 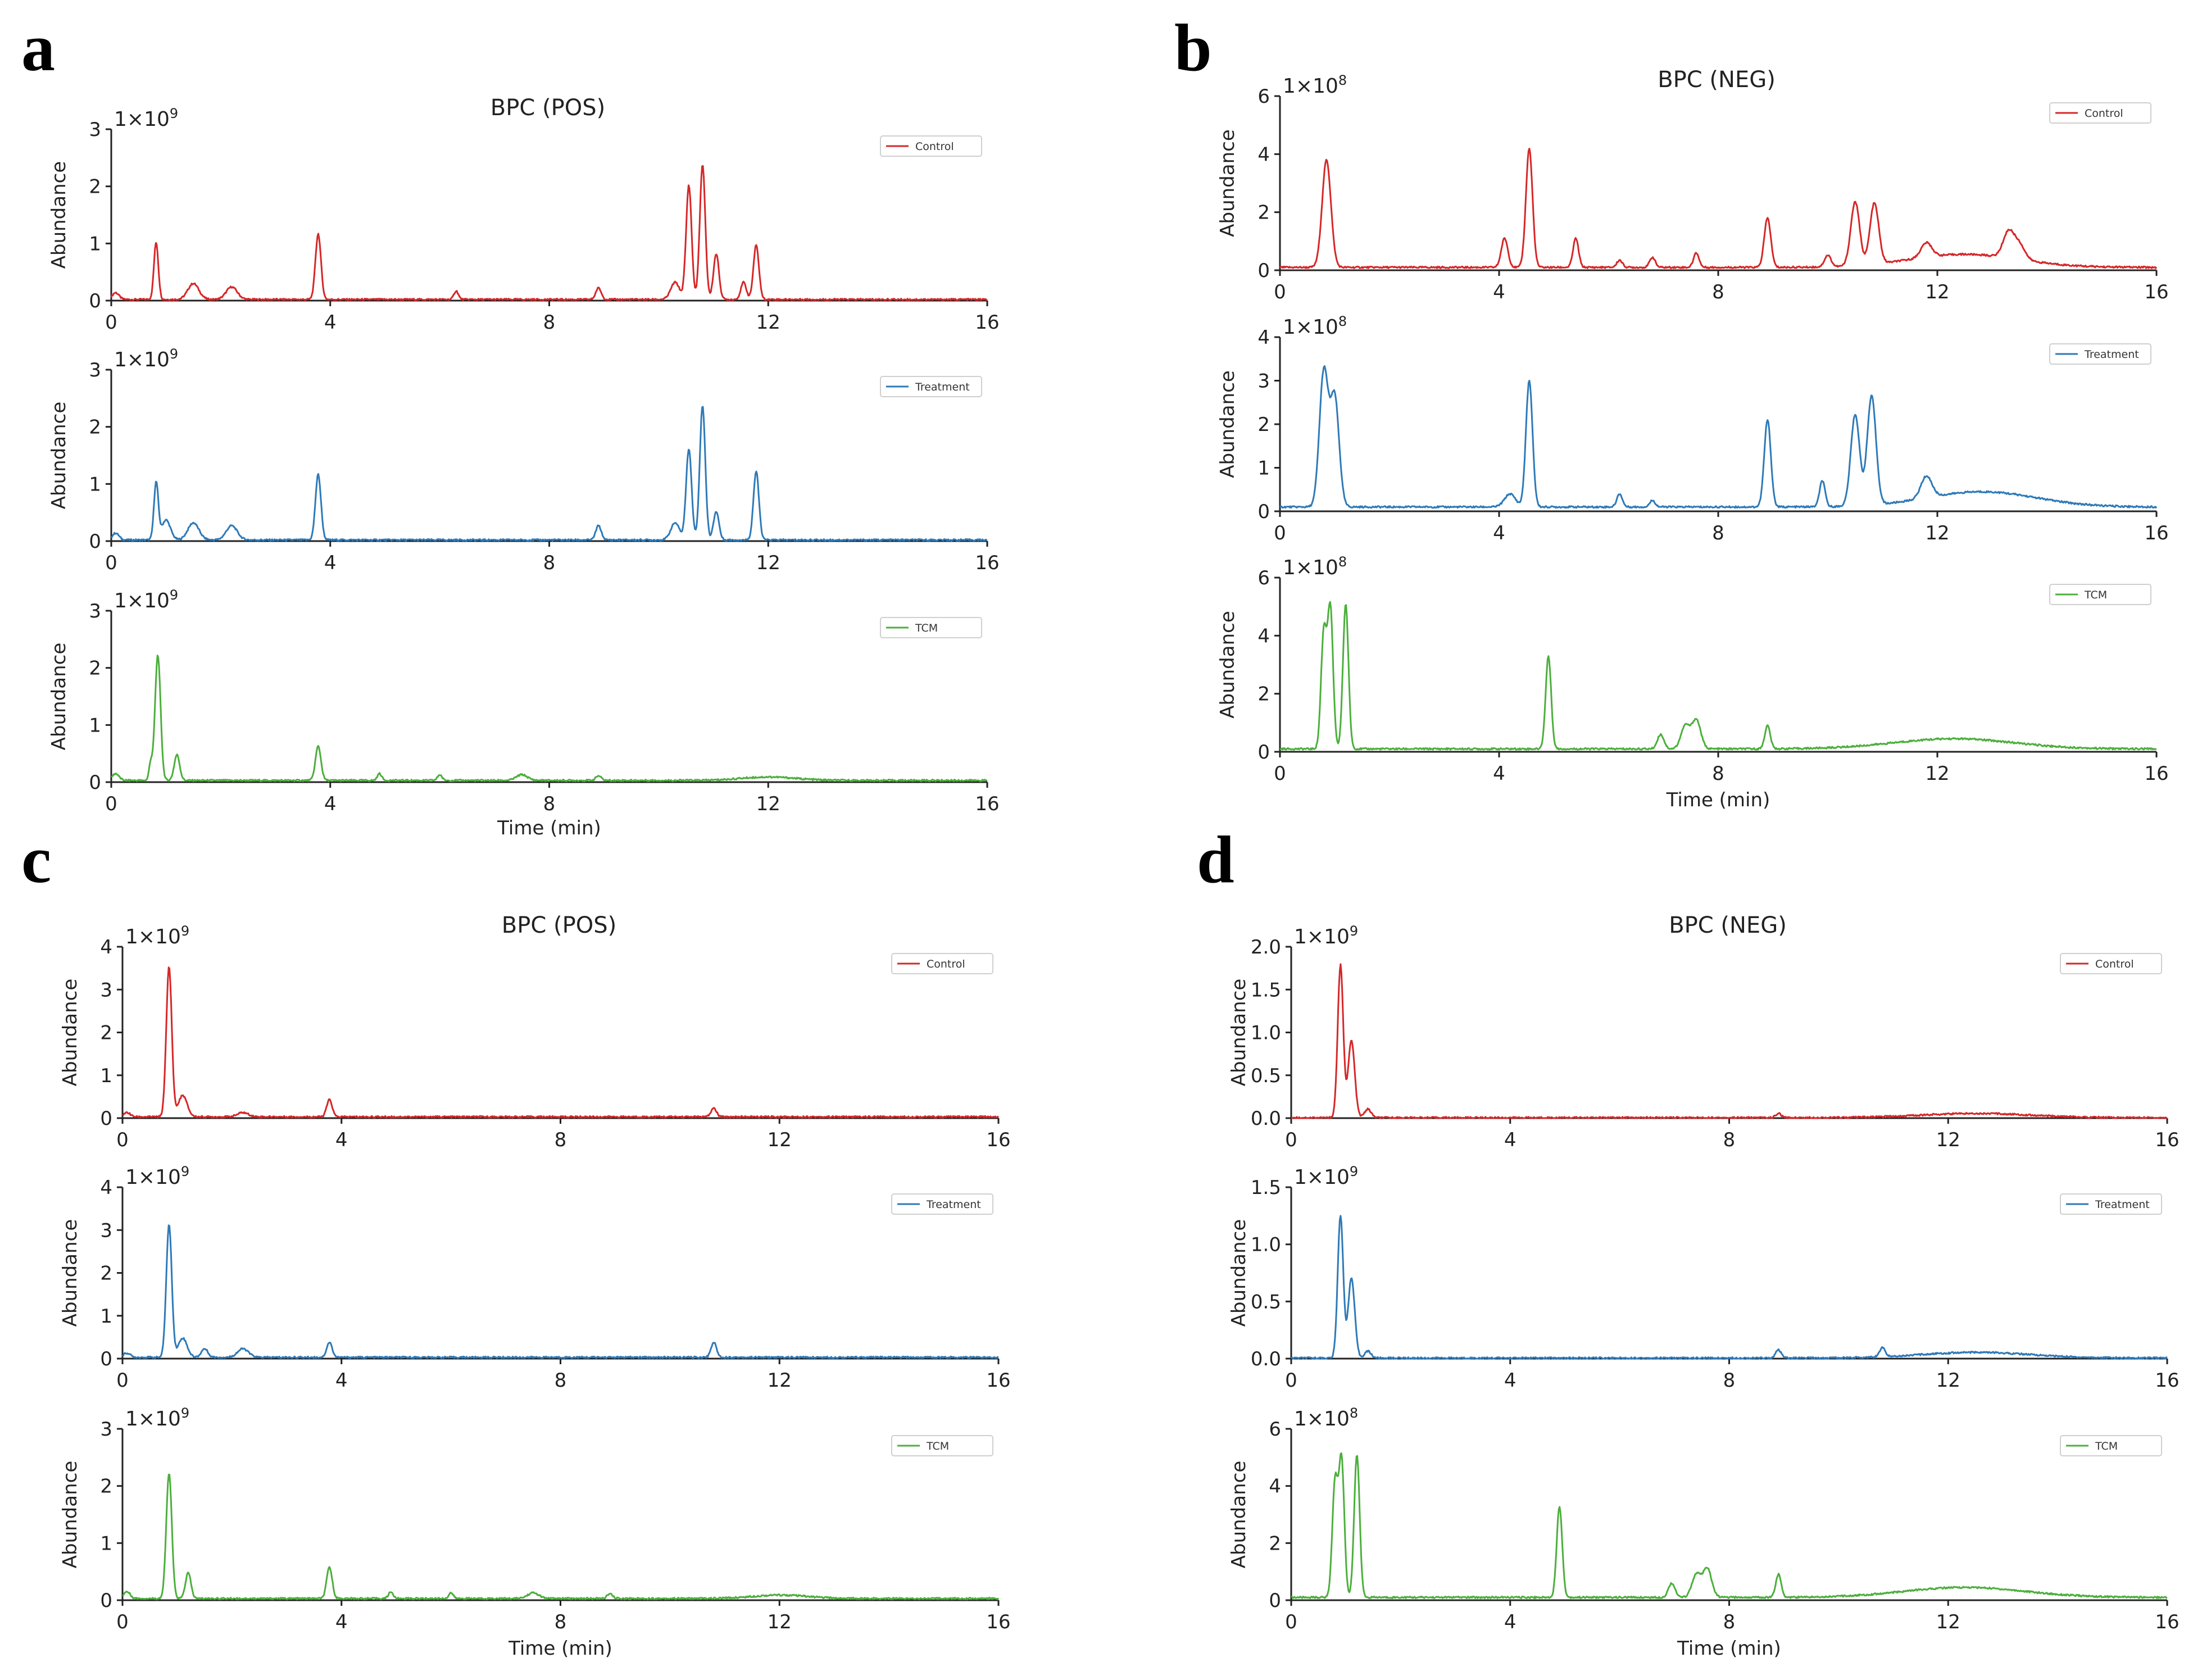 I want to click on y-tick-label: 2.0, so click(x=1266, y=947).